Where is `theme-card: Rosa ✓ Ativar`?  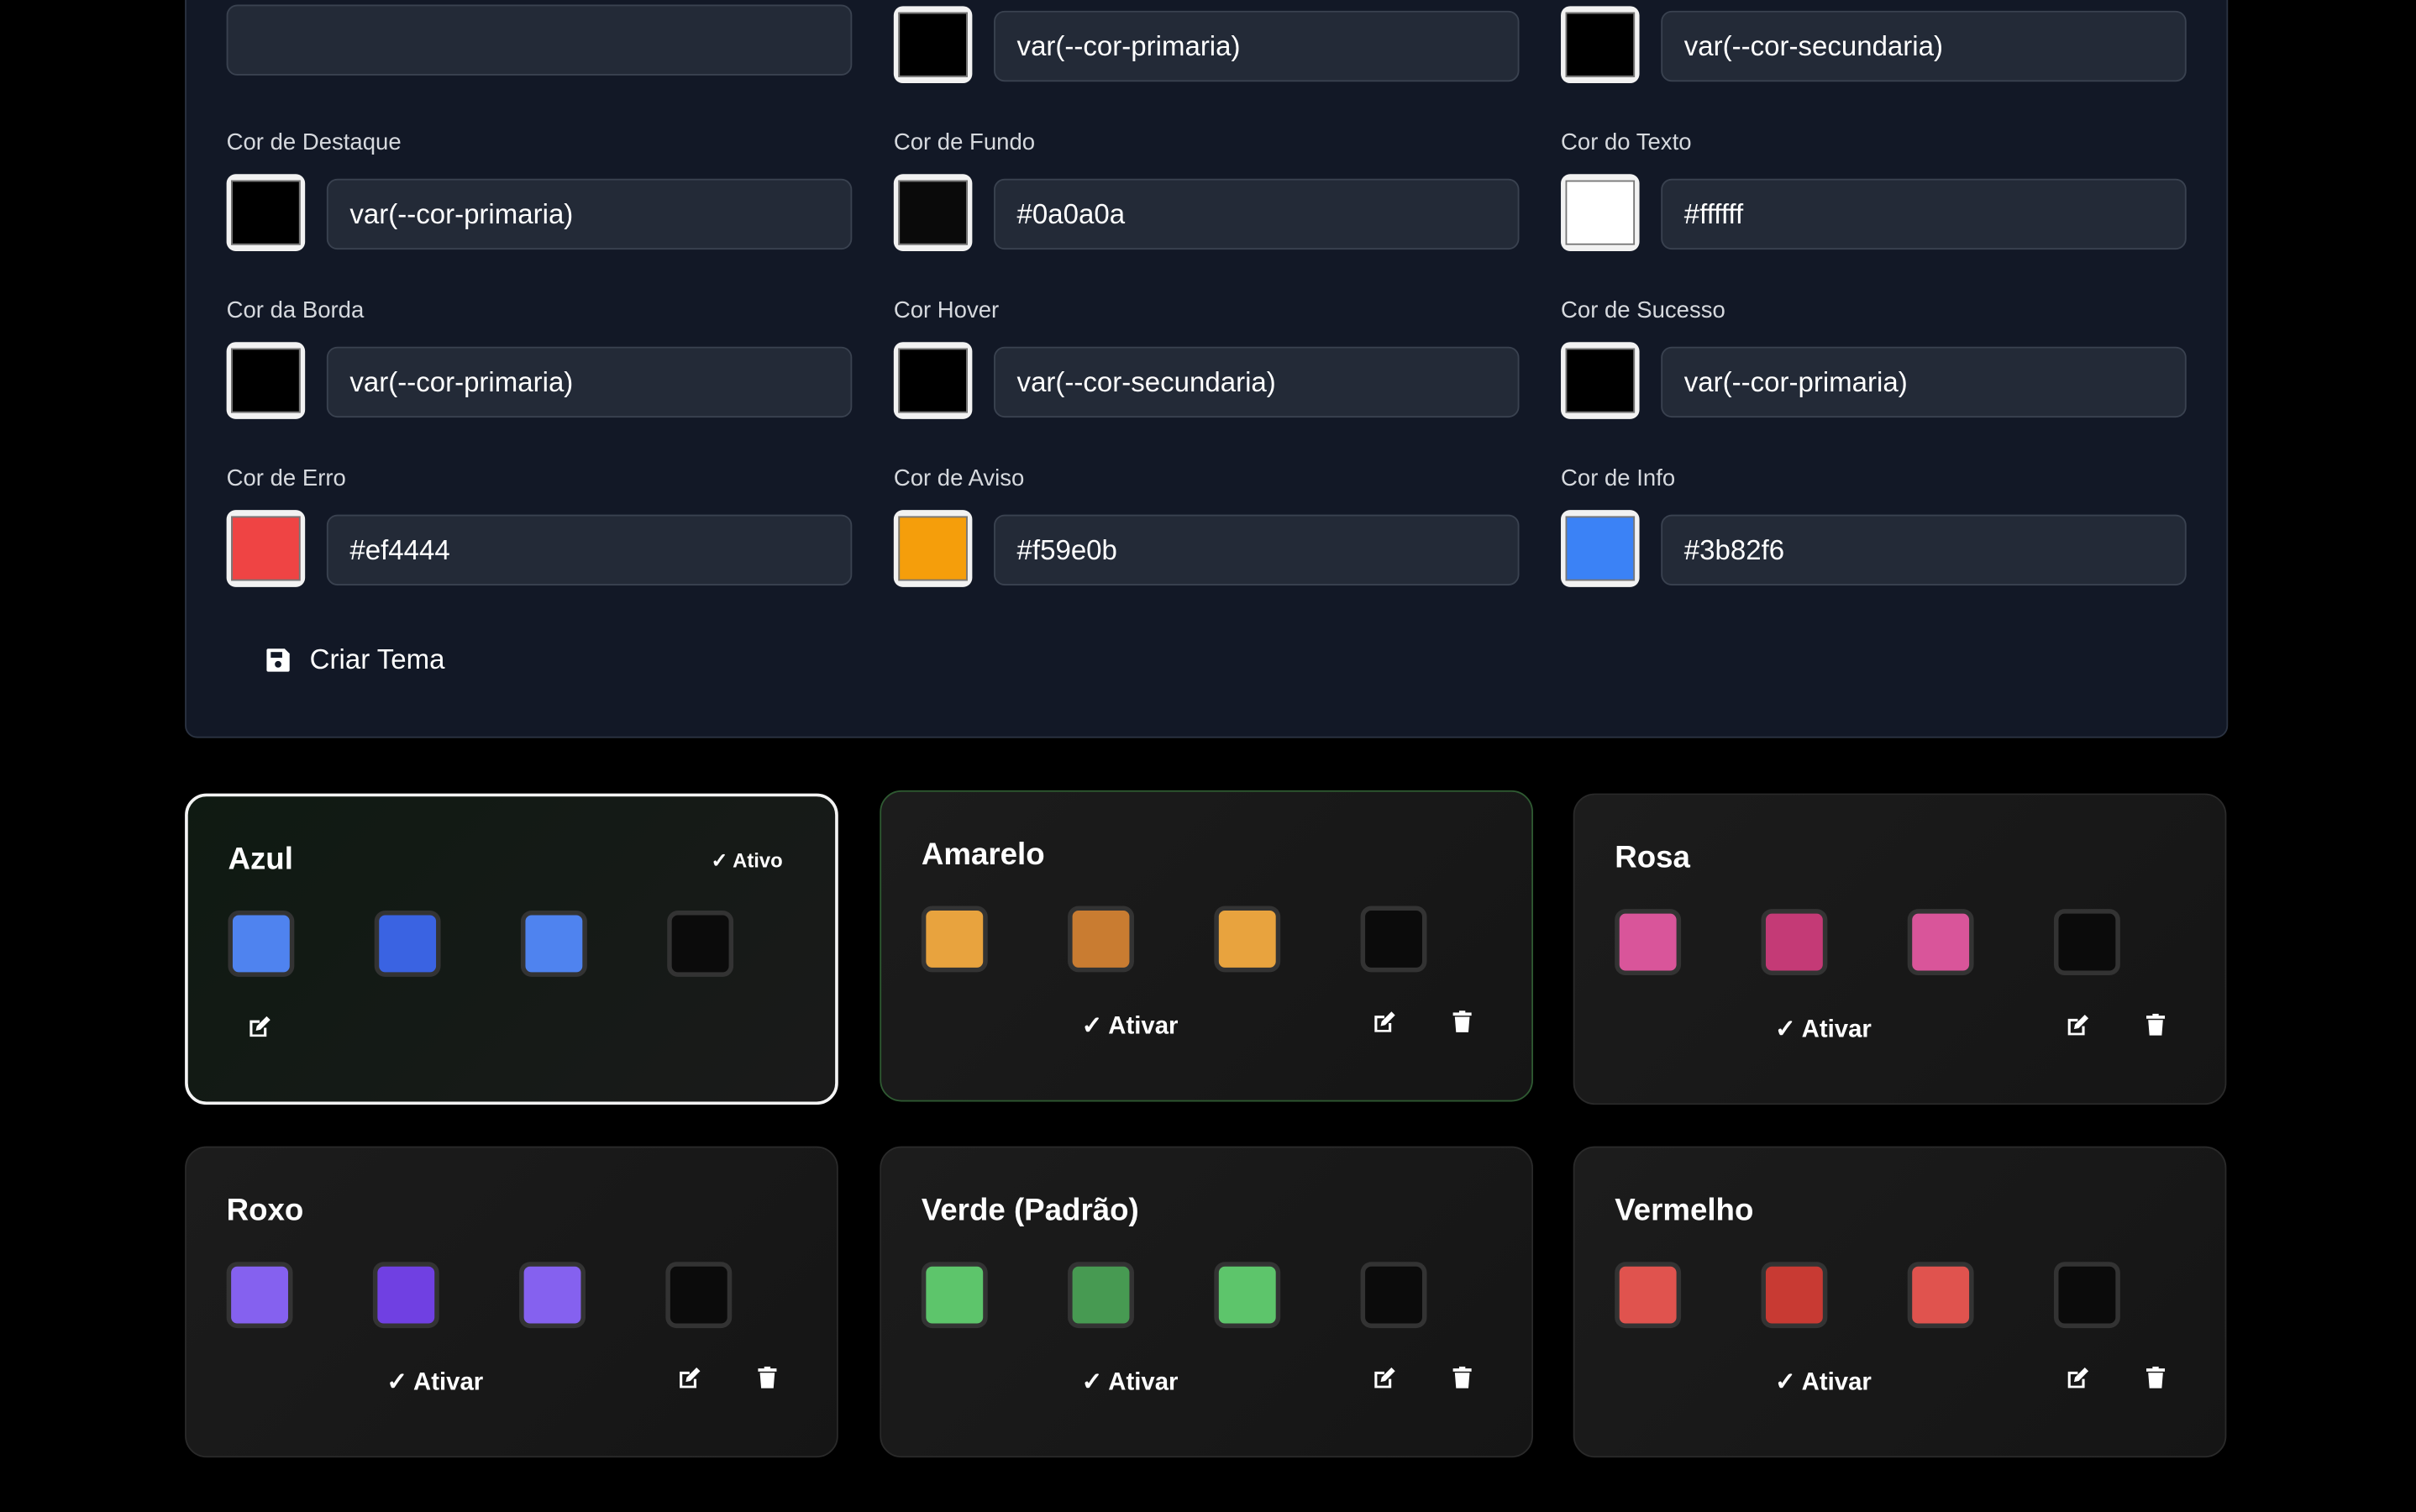 theme-card: Rosa ✓ Ativar is located at coordinates (1900, 949).